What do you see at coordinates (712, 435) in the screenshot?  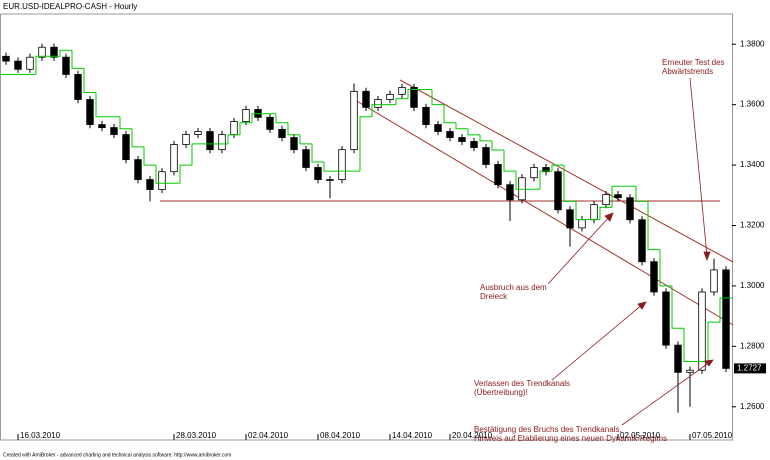 I see `x-tick-label: 07.05.2010` at bounding box center [712, 435].